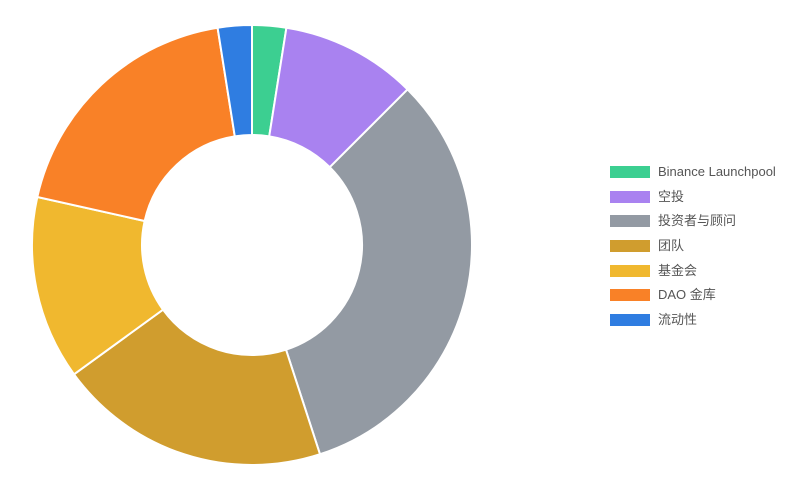 The height and width of the screenshot is (479, 800). What do you see at coordinates (702, 320) in the screenshot?
I see `legend-item: 流动性` at bounding box center [702, 320].